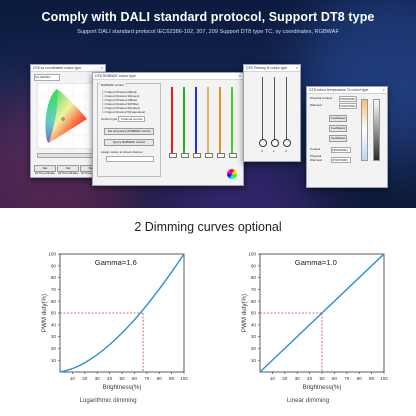 Image resolution: width=416 pixels, height=416 pixels. I want to click on group-dropdown: 0:0 (MASK), so click(47, 77).